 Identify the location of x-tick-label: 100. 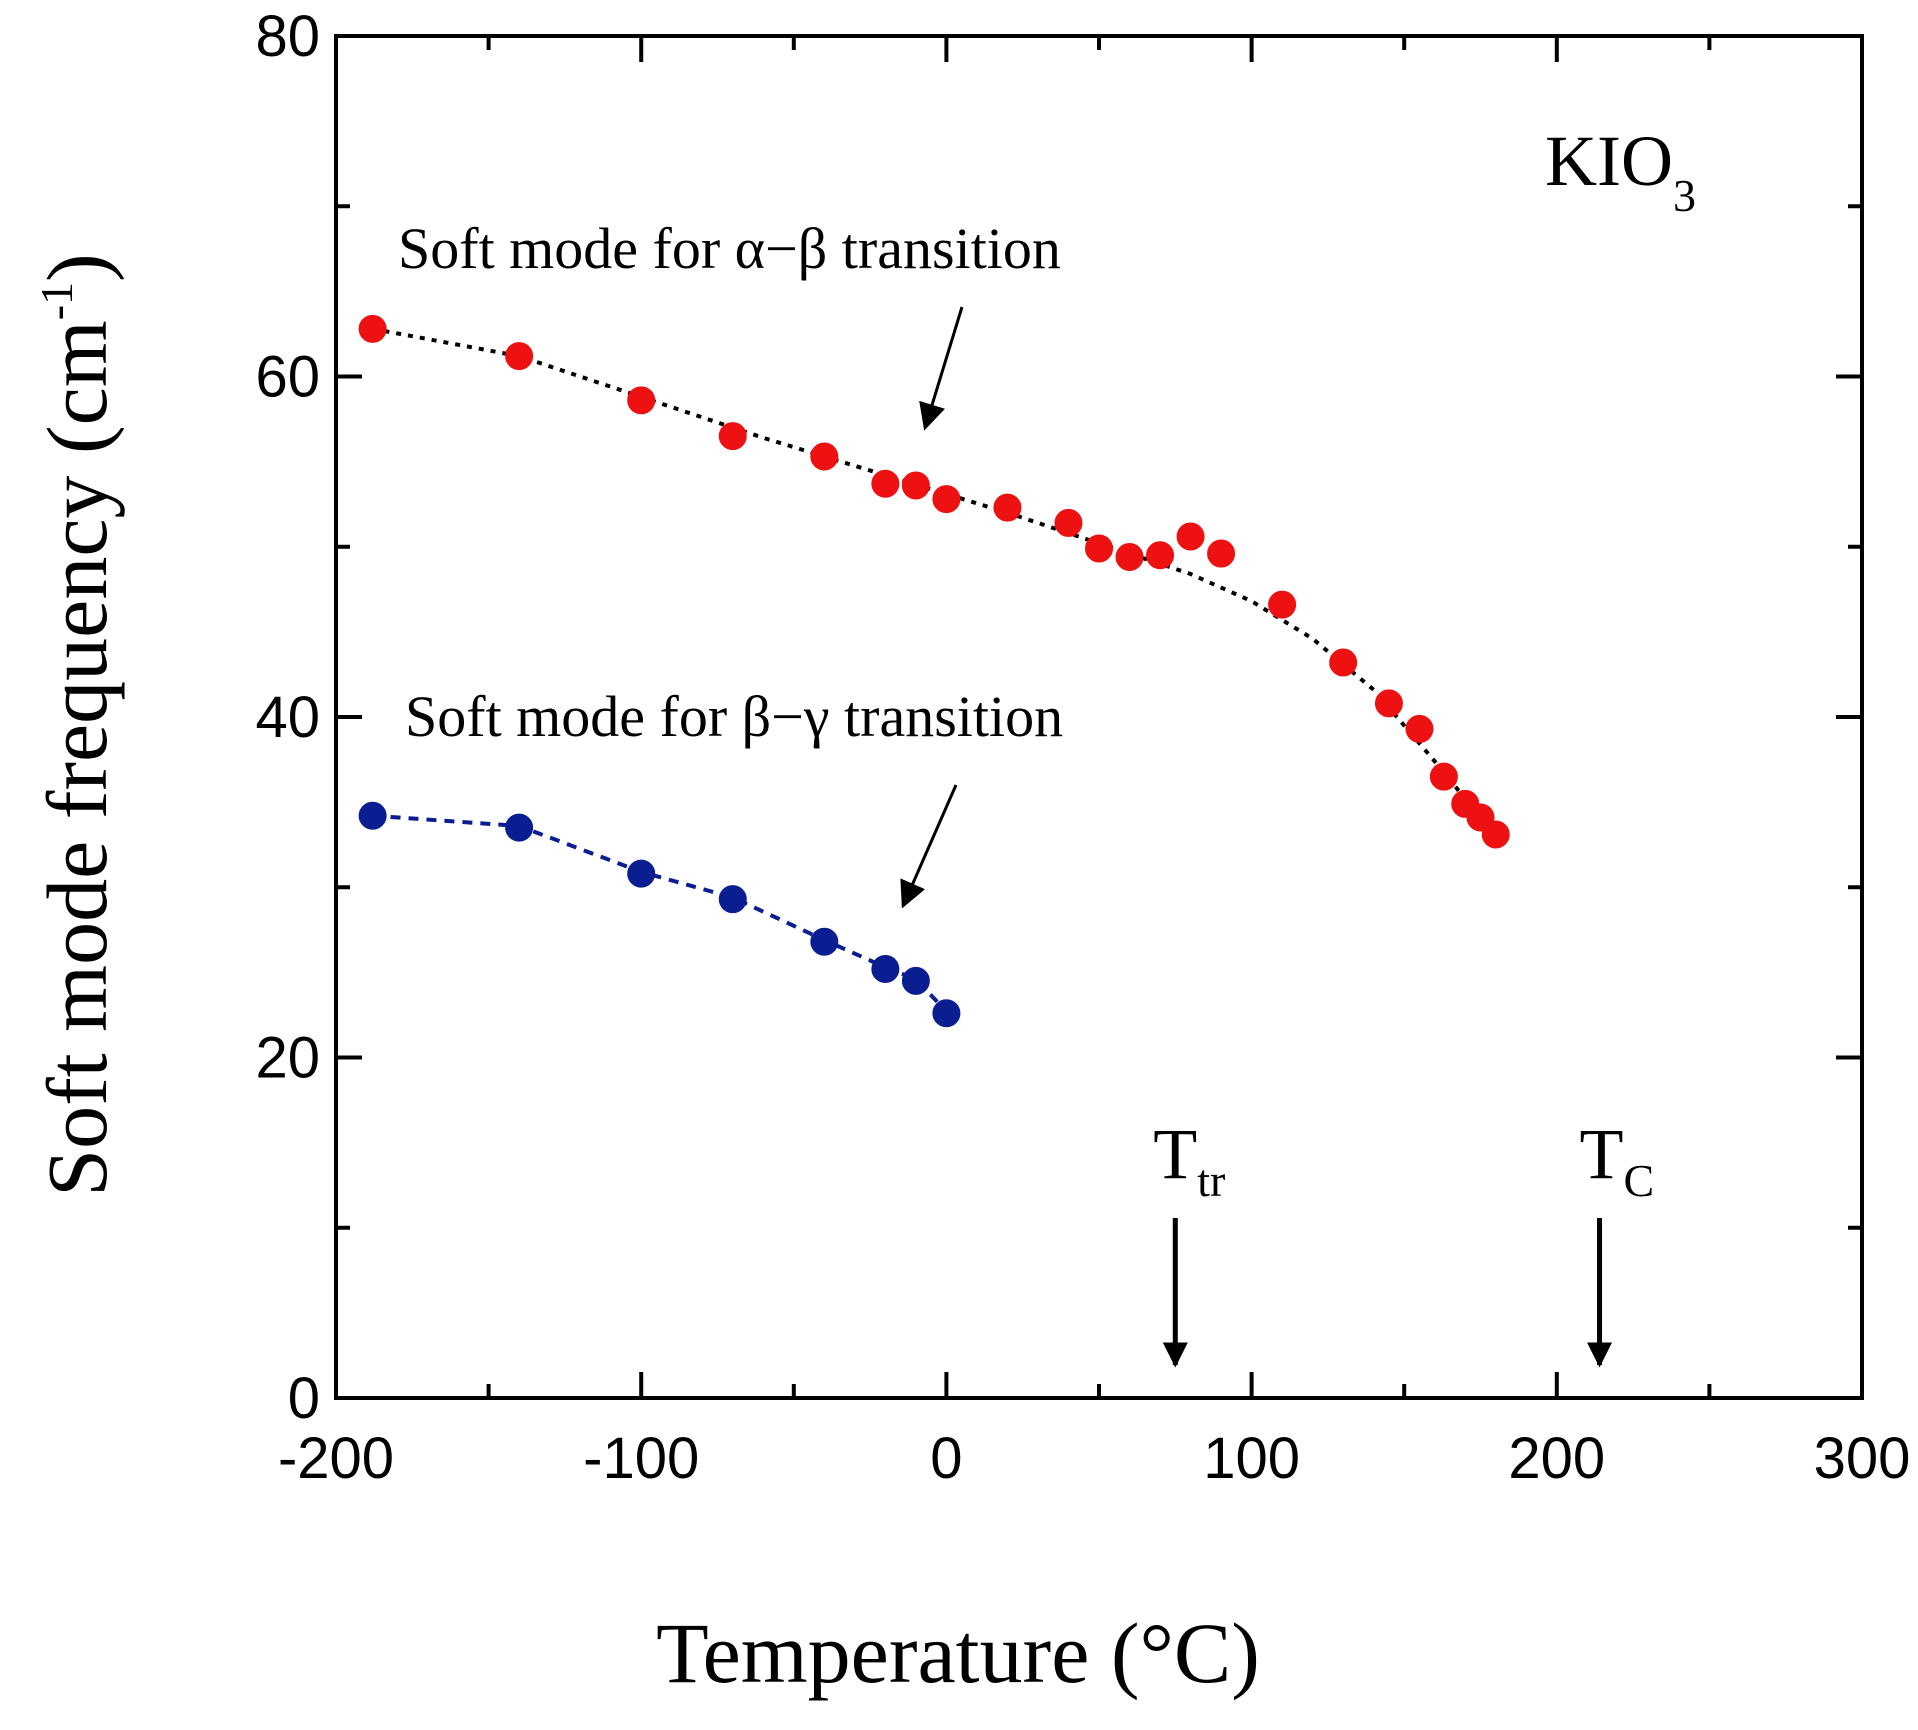
(1251, 1458).